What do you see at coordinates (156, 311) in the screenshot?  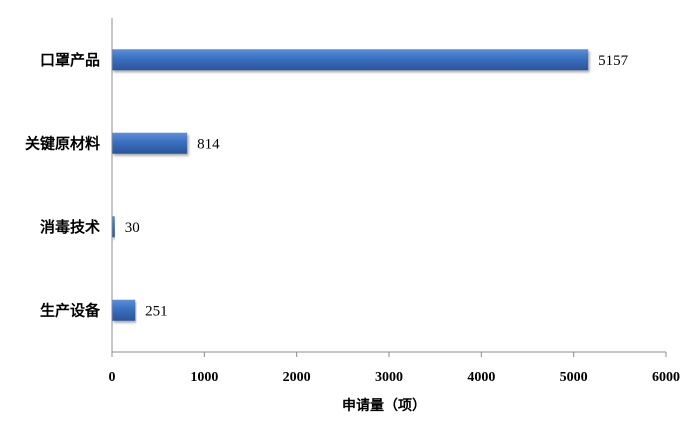 I see `data-label-3: 251` at bounding box center [156, 311].